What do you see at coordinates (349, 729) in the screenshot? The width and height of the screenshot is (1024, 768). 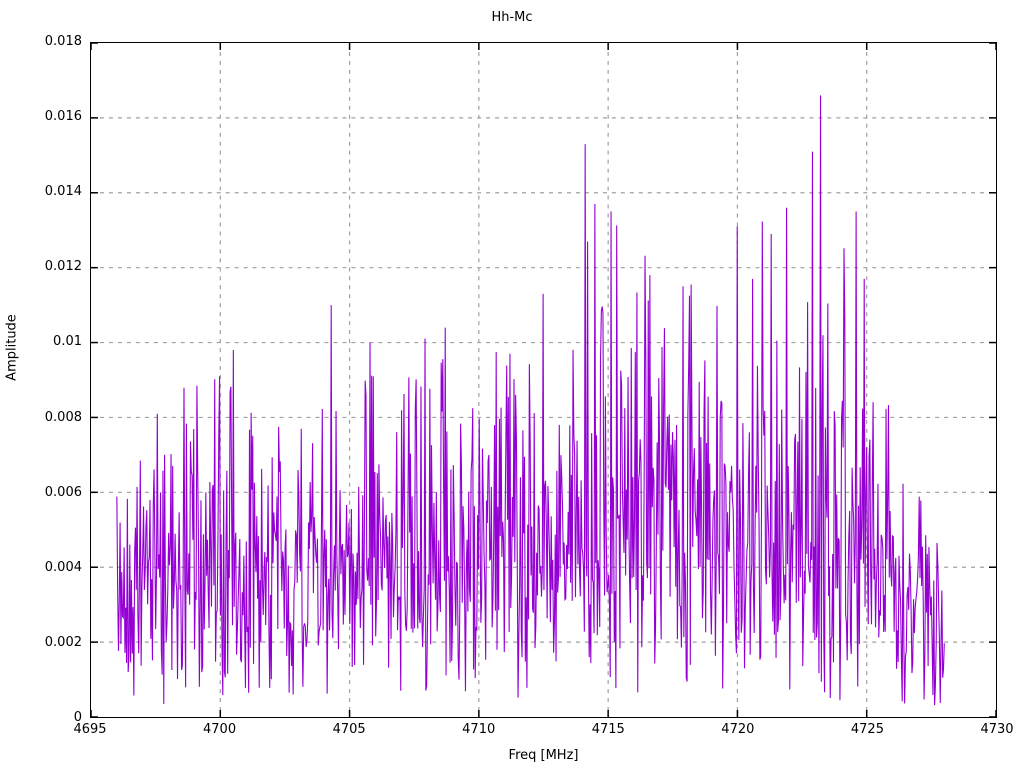 I see `x-tick-label: 4705` at bounding box center [349, 729].